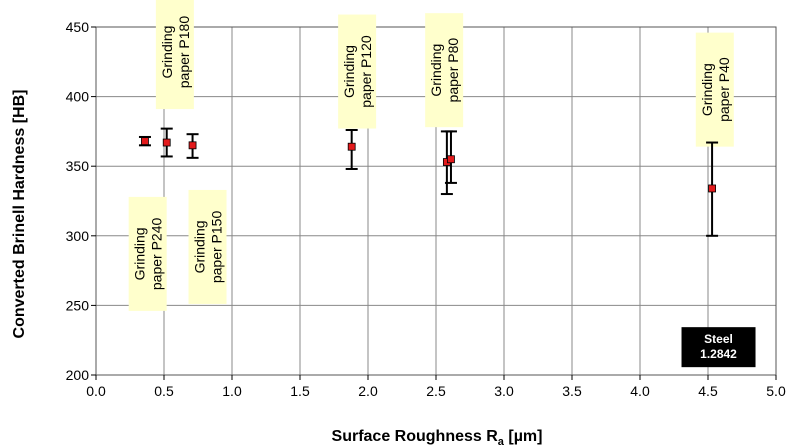 Image resolution: width=790 pixels, height=447 pixels. I want to click on x-tick-label: 1.0, so click(232, 391).